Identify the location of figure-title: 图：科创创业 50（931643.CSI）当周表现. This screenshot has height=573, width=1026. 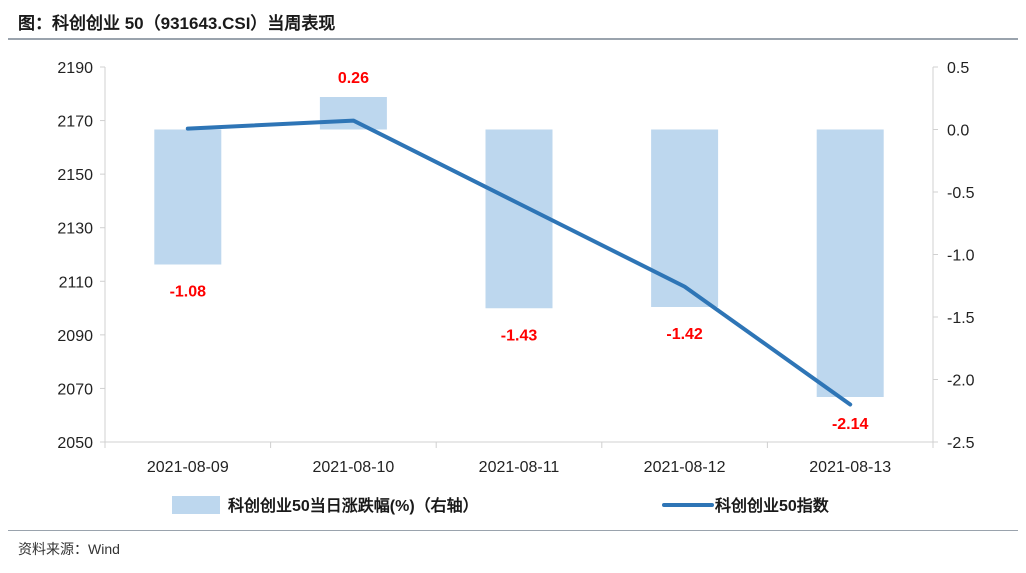
(177, 23).